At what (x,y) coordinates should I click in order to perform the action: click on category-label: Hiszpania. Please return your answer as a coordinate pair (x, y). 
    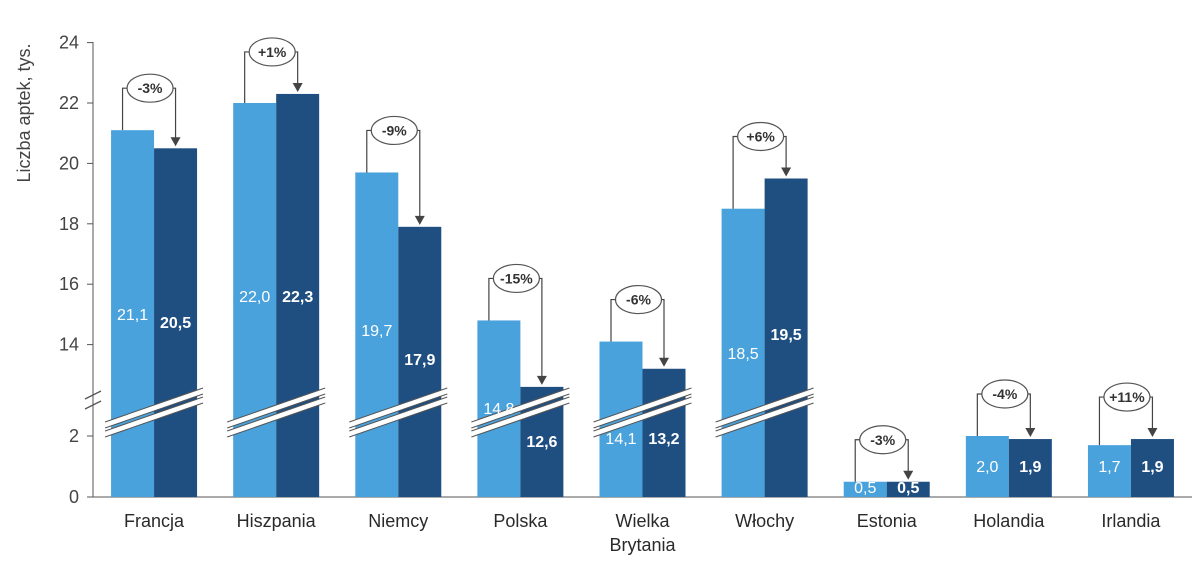
    Looking at the image, I should click on (277, 521).